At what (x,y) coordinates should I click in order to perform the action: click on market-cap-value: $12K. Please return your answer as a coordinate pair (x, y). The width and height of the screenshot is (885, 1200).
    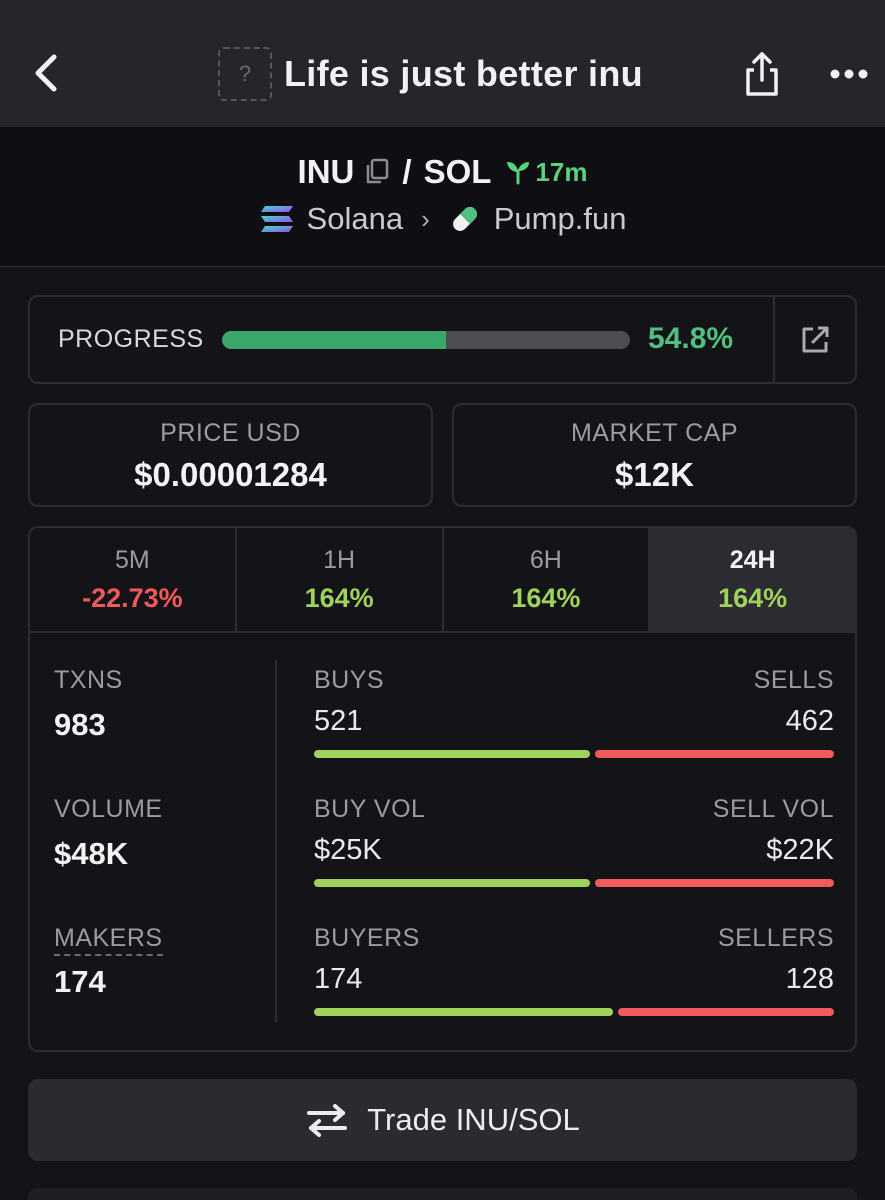
    Looking at the image, I should click on (654, 474).